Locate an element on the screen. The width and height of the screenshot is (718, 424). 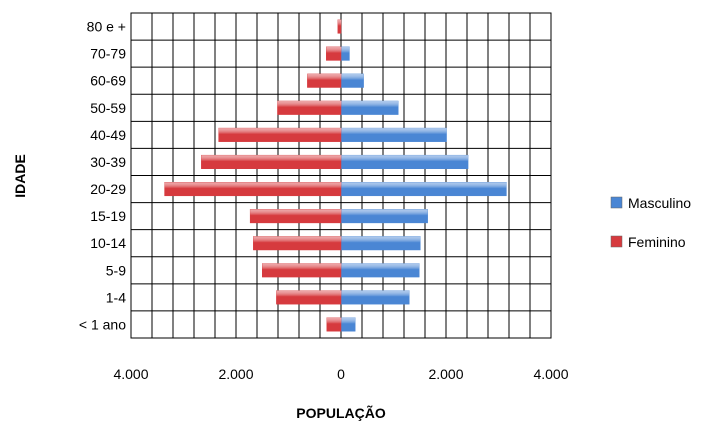
y-tick-label: 10-14 is located at coordinates (108, 243).